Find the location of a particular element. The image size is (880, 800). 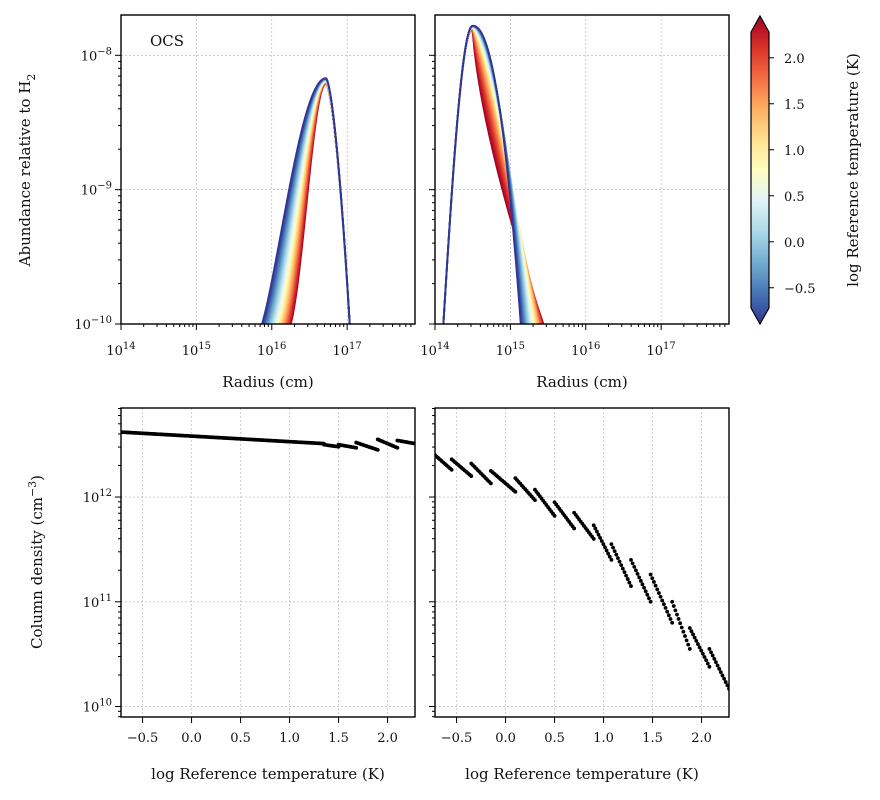

x-tick-label: 1016 is located at coordinates (271, 350).